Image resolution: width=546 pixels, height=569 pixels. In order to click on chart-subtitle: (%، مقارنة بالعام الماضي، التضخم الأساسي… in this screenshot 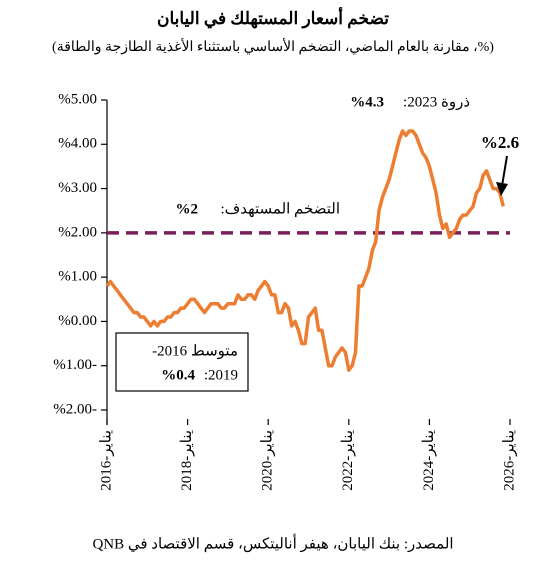, I will do `click(273, 46)`.